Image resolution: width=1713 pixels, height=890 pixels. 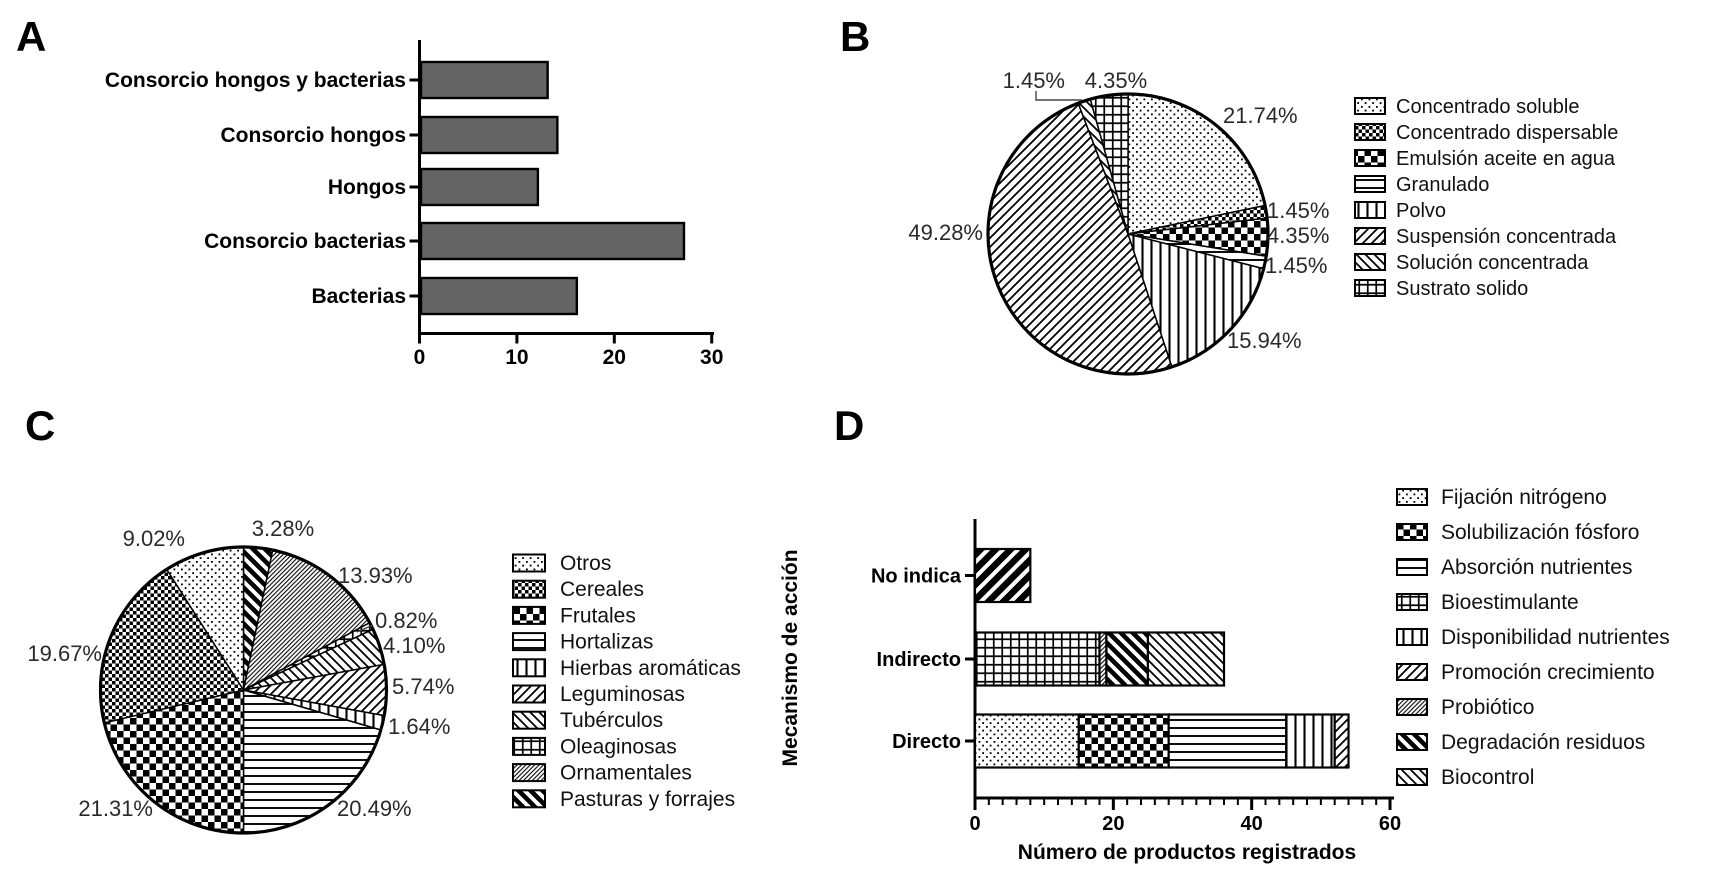 What do you see at coordinates (1487, 602) in the screenshot?
I see `legend-item: Bioestimulante` at bounding box center [1487, 602].